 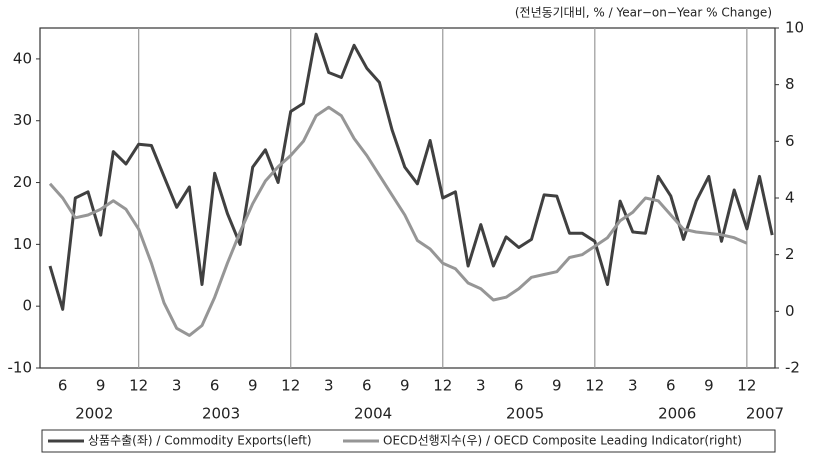 What do you see at coordinates (794, 28) in the screenshot?
I see `y2-tick-label: 10` at bounding box center [794, 28].